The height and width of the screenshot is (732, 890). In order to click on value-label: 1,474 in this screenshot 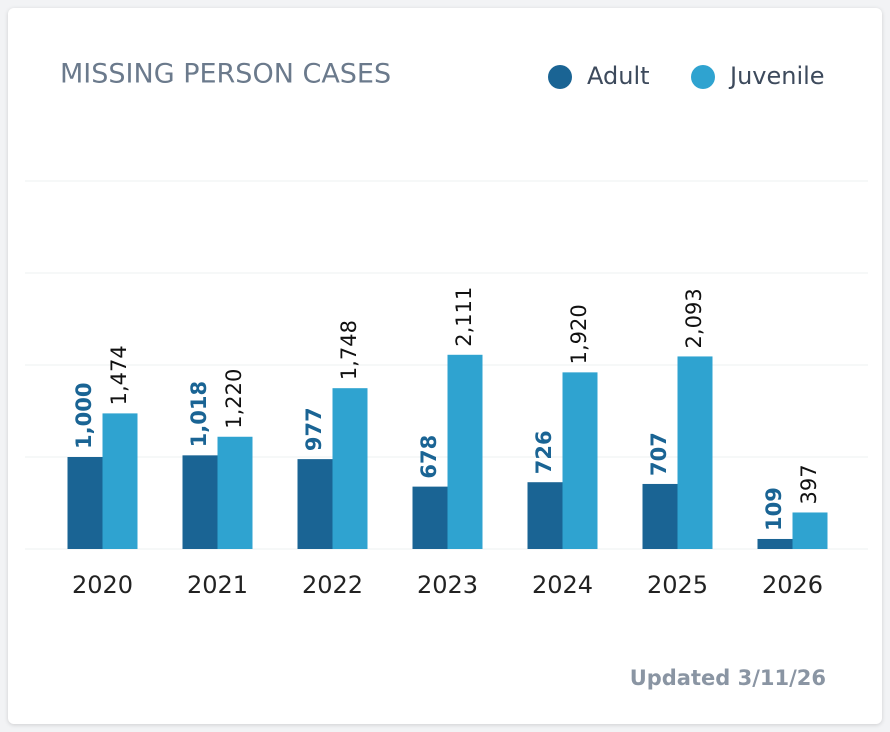, I will do `click(119, 375)`.